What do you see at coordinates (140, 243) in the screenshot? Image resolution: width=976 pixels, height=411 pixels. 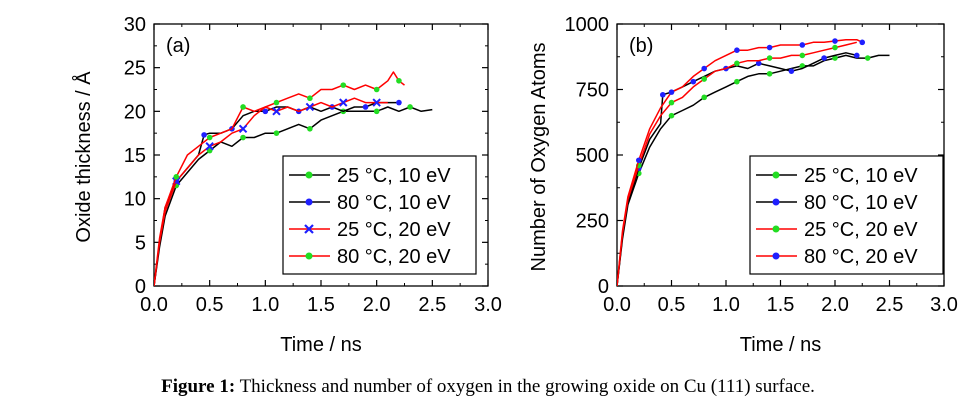 I see `y-tick-label: 5` at bounding box center [140, 243].